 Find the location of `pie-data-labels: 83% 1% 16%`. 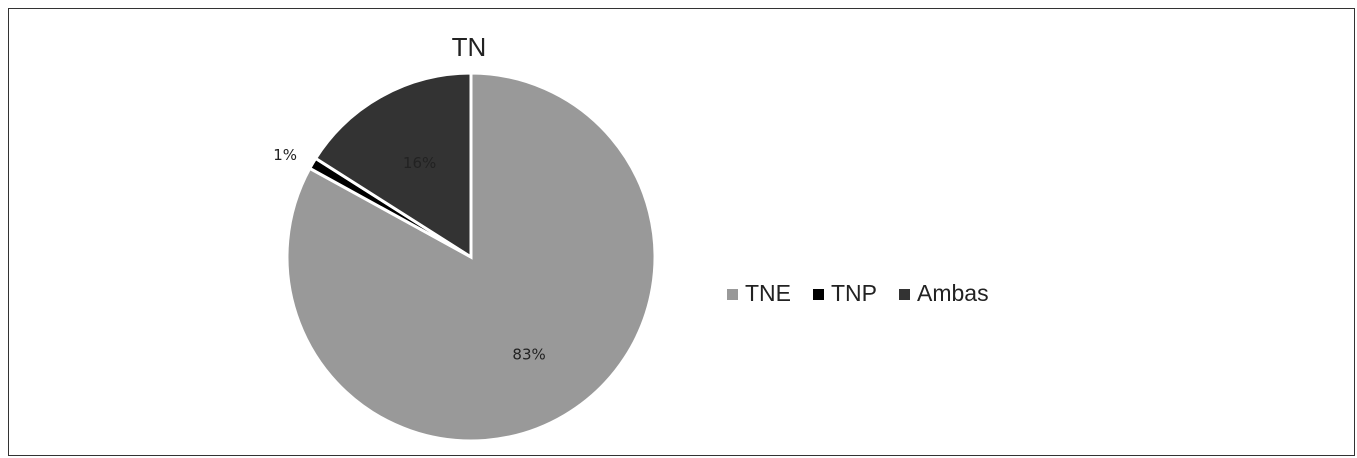

pie-data-labels: 83% 1% 16% is located at coordinates (409, 255).